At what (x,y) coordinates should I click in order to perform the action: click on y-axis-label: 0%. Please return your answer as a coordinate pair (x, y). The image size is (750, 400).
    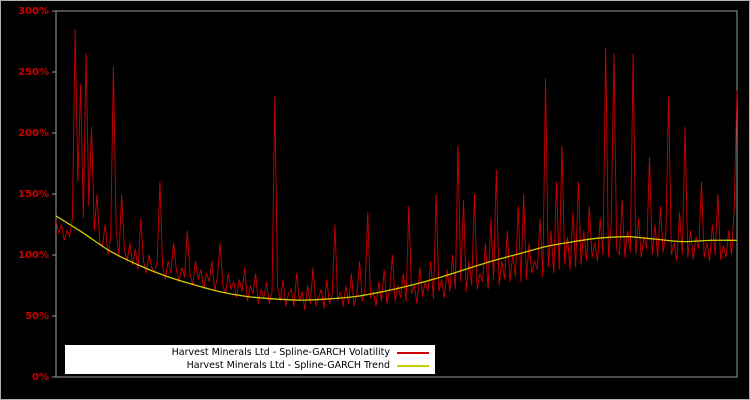
    Looking at the image, I should click on (40, 377).